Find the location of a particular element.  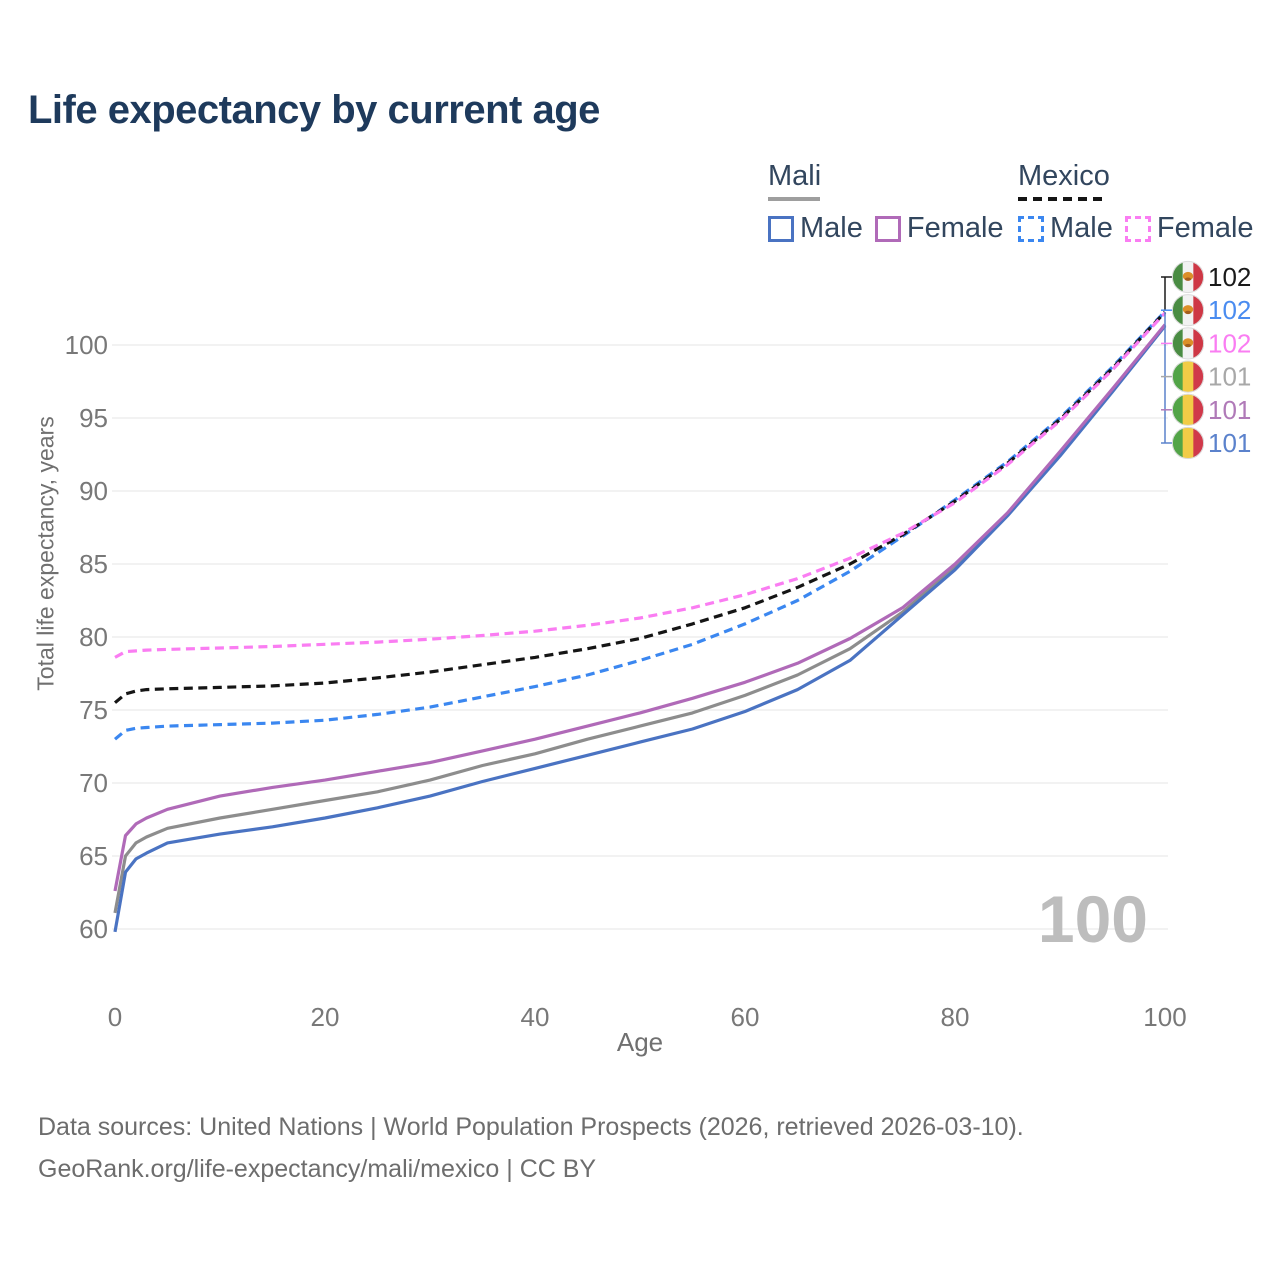

x-tick-label: 80 is located at coordinates (955, 1017).